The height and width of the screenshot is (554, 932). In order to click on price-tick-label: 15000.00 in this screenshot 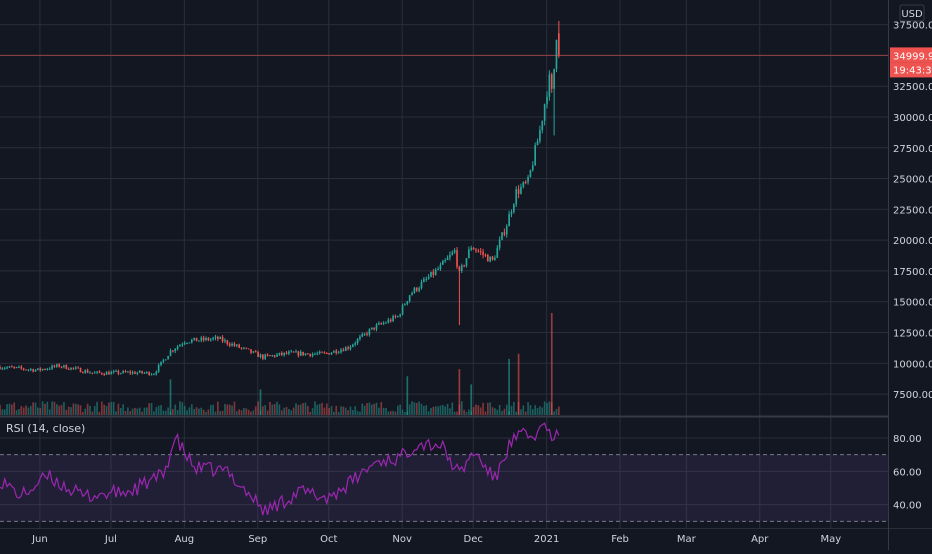, I will do `click(912, 303)`.